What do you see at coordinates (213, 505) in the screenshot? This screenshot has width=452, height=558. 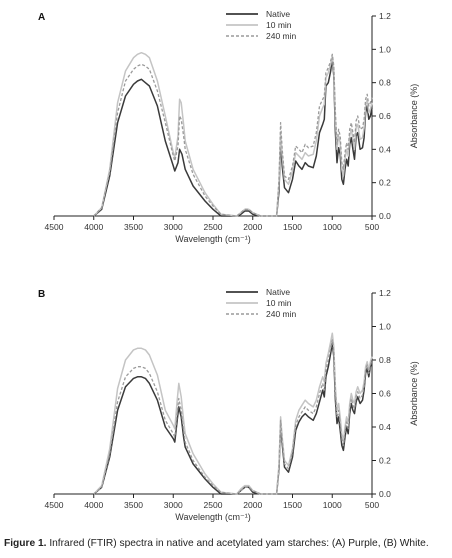 I see `panel-b-x-tick-label: 2500` at bounding box center [213, 505].